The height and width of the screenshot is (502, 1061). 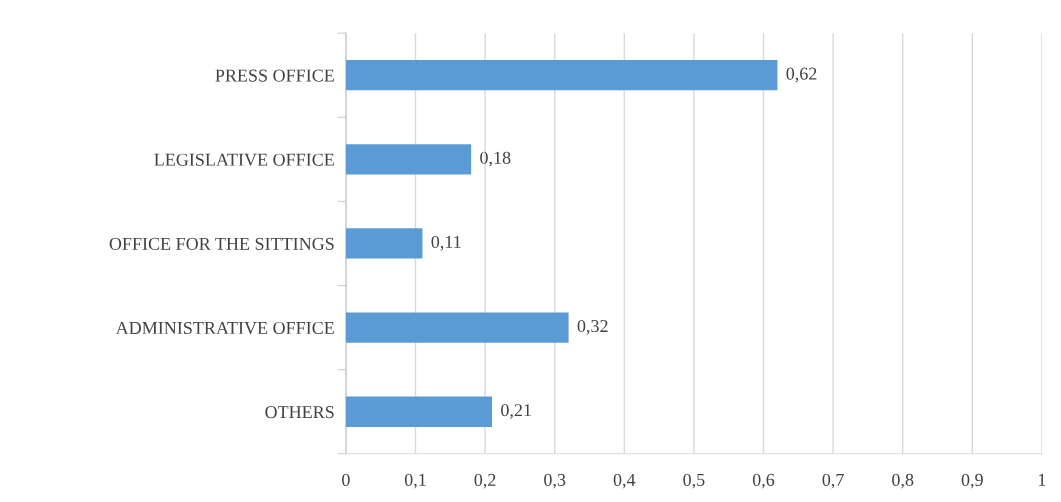 What do you see at coordinates (624, 481) in the screenshot?
I see `x-tick-label: 0,4` at bounding box center [624, 481].